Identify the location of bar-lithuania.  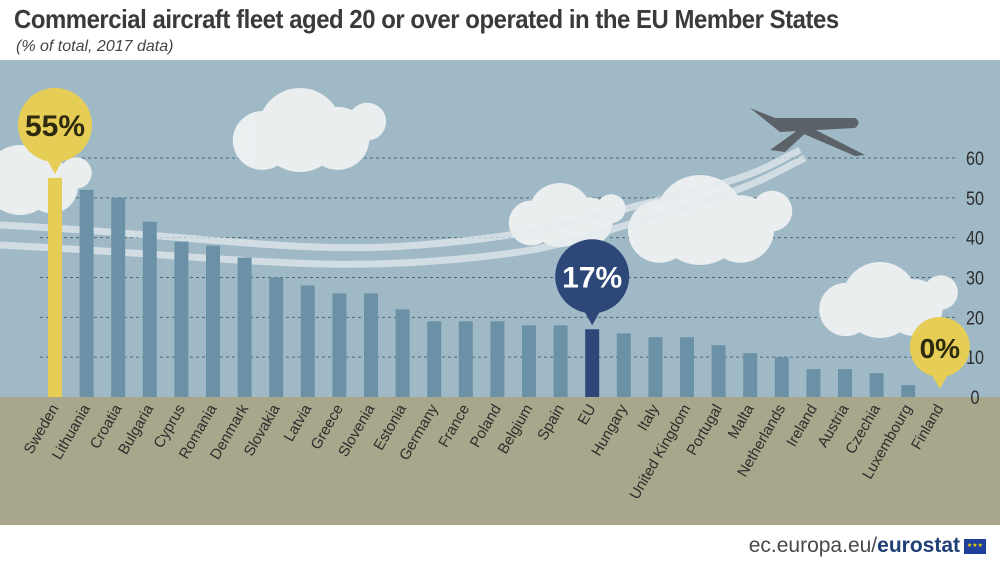
(86, 293).